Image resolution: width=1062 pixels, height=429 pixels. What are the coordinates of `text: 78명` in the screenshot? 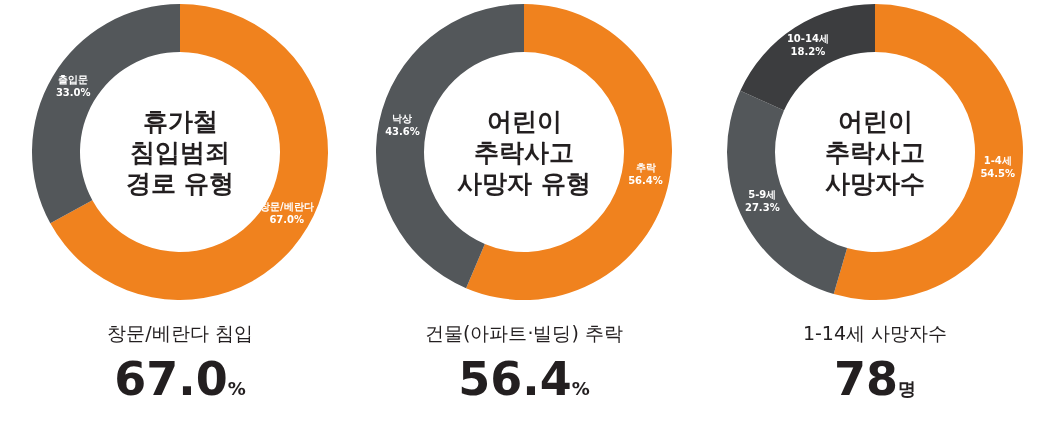 It's located at (875, 379).